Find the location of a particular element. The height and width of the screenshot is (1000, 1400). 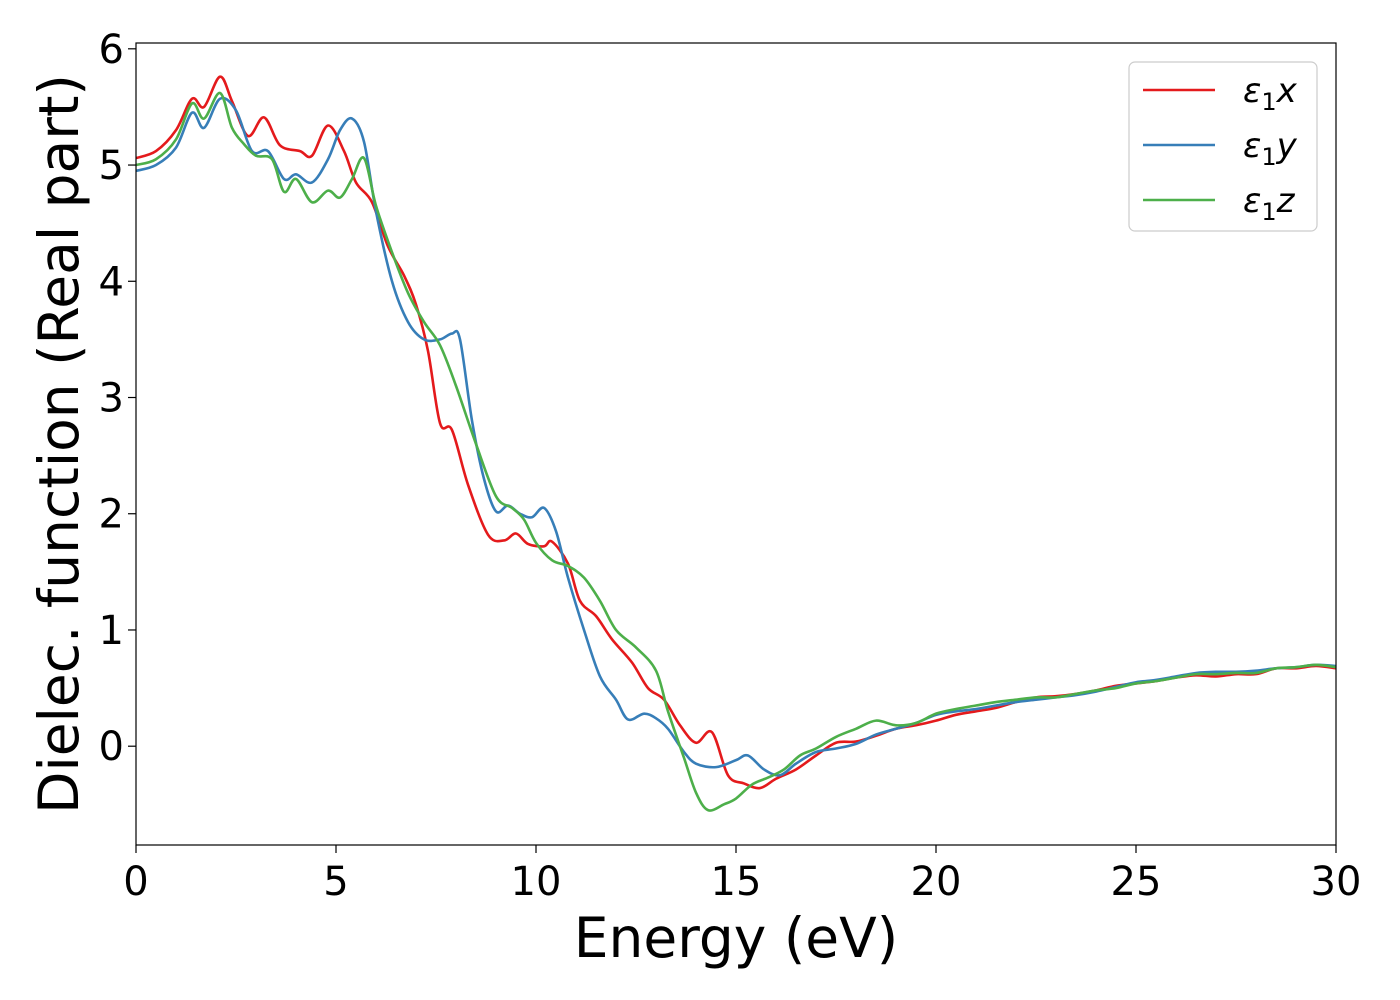

x-tick-label: 20 is located at coordinates (936, 882).